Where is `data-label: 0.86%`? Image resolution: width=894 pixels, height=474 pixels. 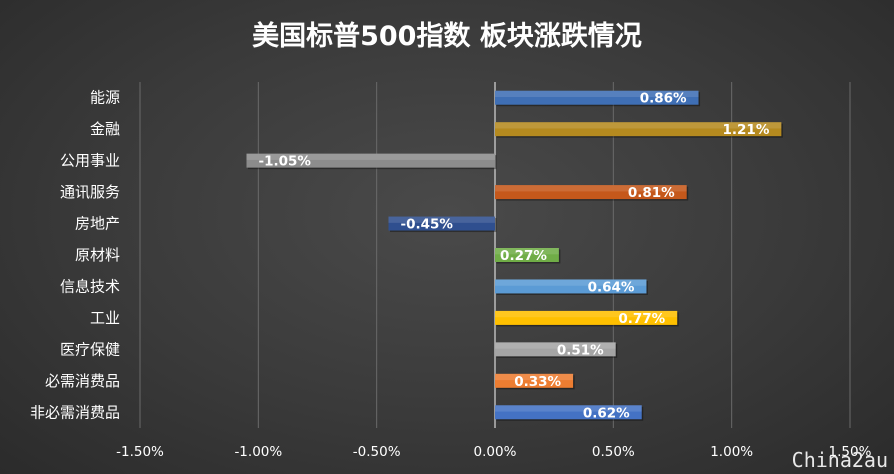
data-label: 0.86% is located at coordinates (663, 99).